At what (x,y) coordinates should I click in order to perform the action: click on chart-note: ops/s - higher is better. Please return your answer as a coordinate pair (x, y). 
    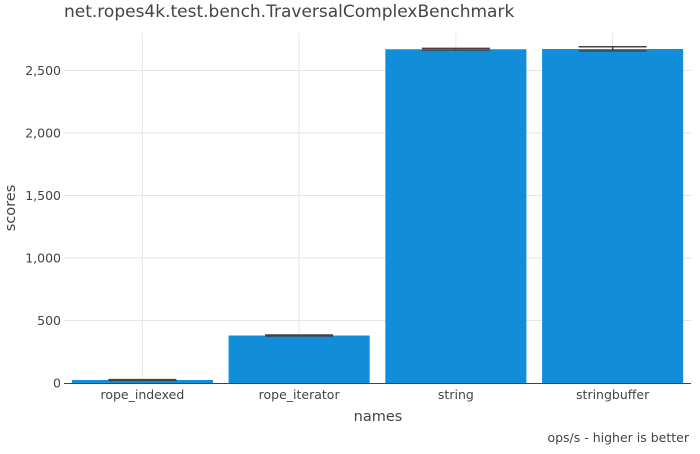
    Looking at the image, I should click on (618, 437).